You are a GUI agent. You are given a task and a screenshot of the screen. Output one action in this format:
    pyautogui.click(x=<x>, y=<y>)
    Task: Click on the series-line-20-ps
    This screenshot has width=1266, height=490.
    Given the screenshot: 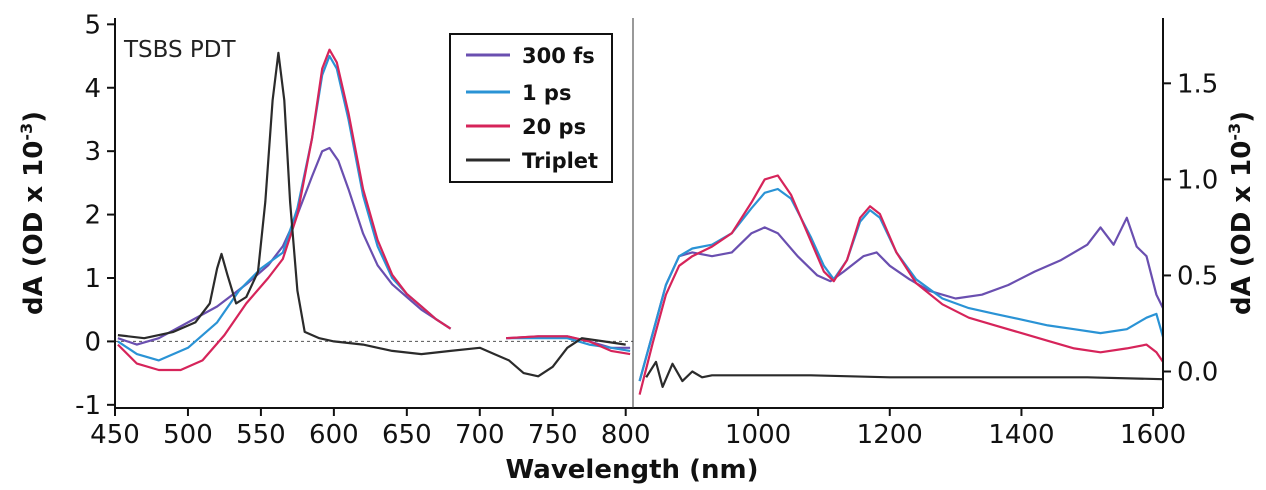 What is the action you would take?
    pyautogui.click(x=568, y=345)
    